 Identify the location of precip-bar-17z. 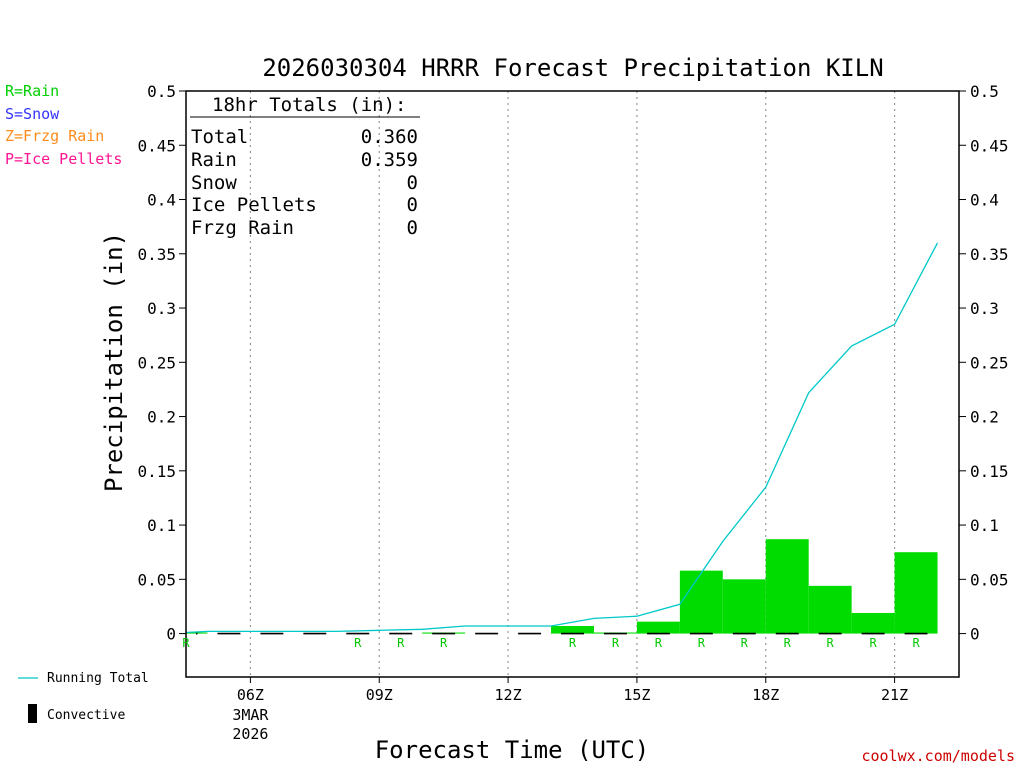
(701, 602).